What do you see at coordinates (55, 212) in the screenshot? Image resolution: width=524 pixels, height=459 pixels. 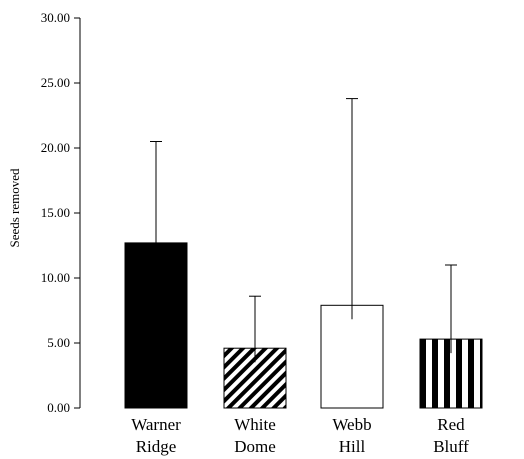 I see `y-tick-label: 15.00` at bounding box center [55, 212].